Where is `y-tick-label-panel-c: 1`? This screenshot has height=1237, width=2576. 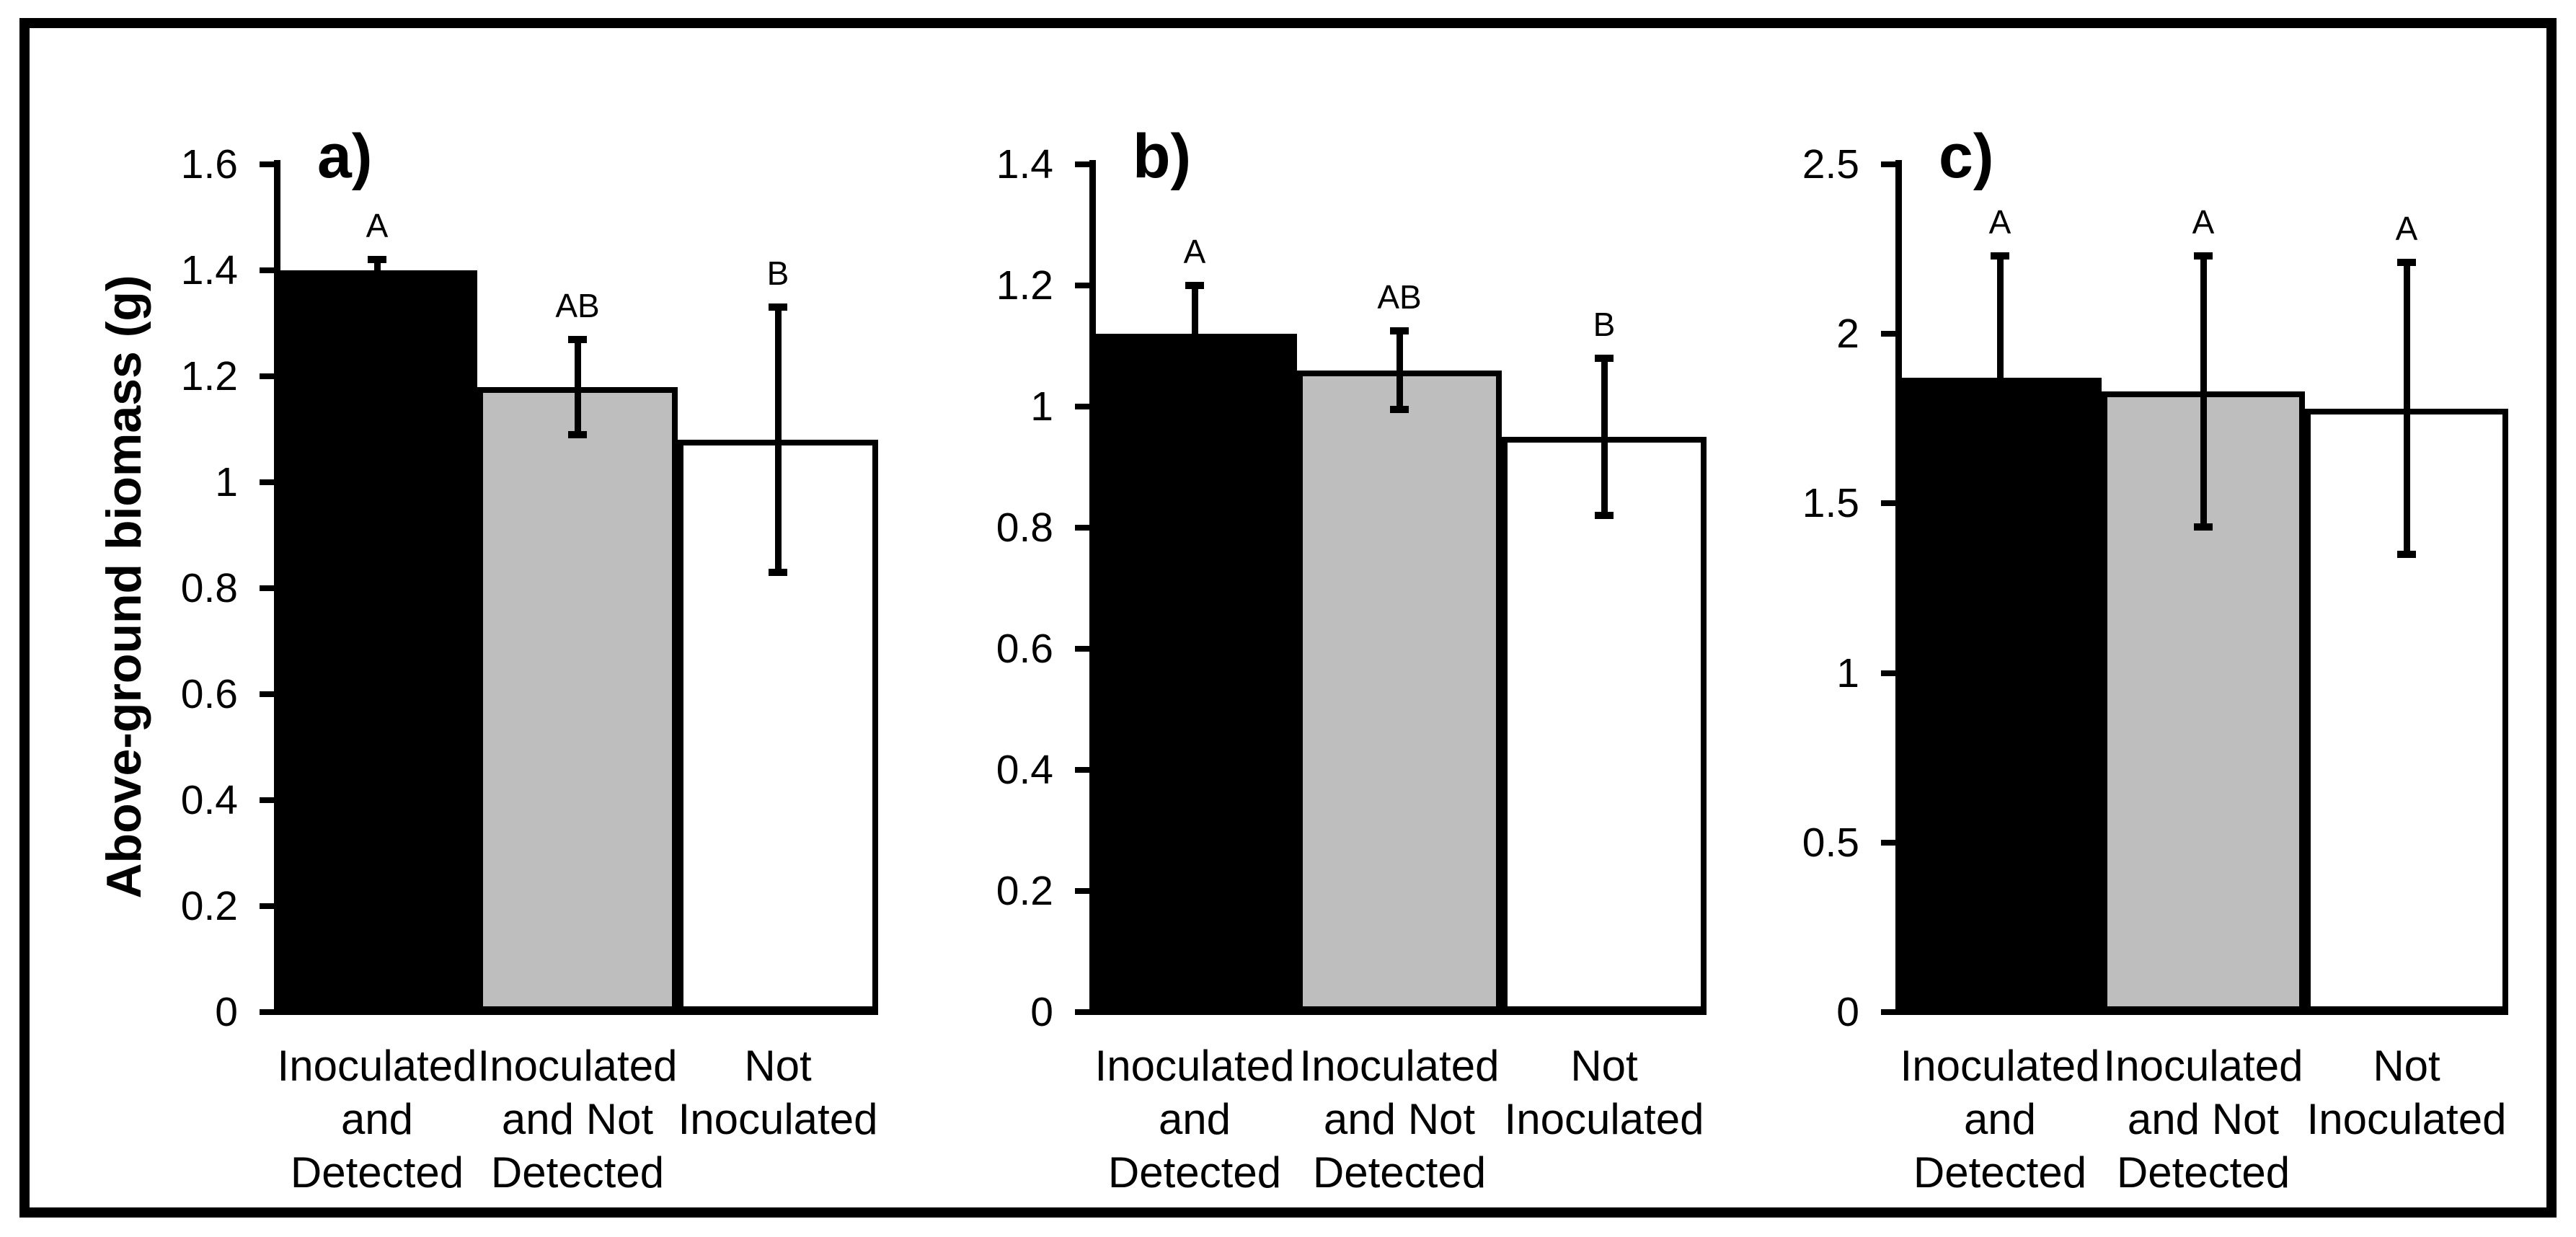
y-tick-label-panel-c: 1 is located at coordinates (1847, 672).